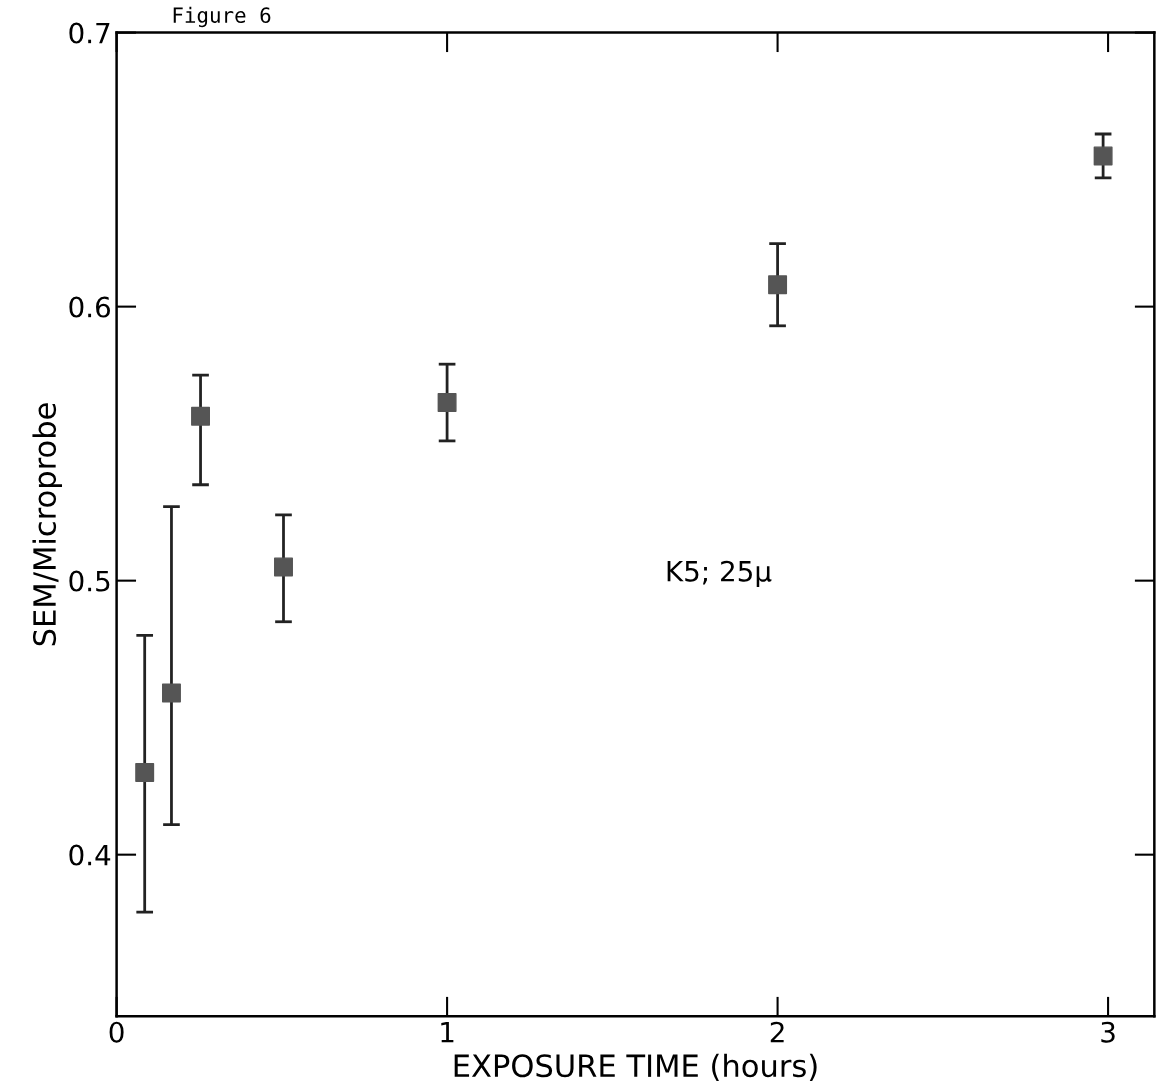  I want to click on annotation: K5; 25μ, so click(719, 574).